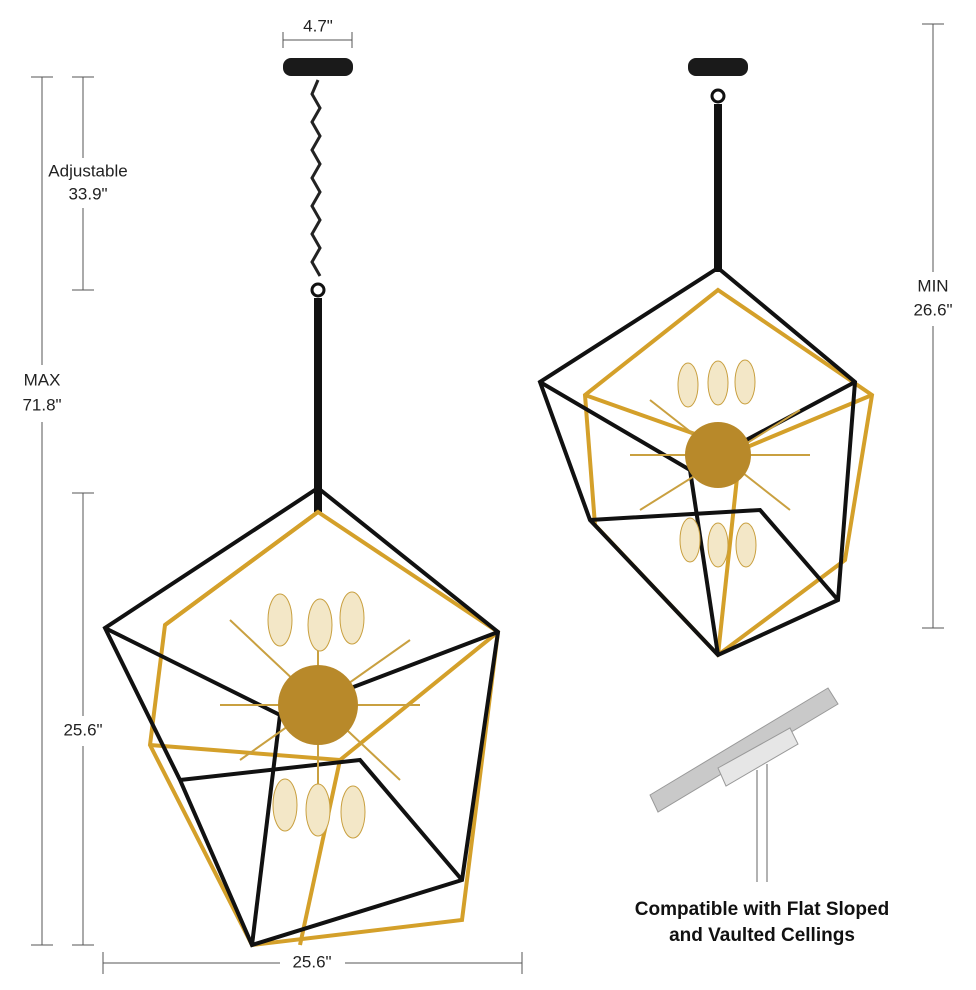  What do you see at coordinates (311, 961) in the screenshot?
I see `body-width: 25.6"` at bounding box center [311, 961].